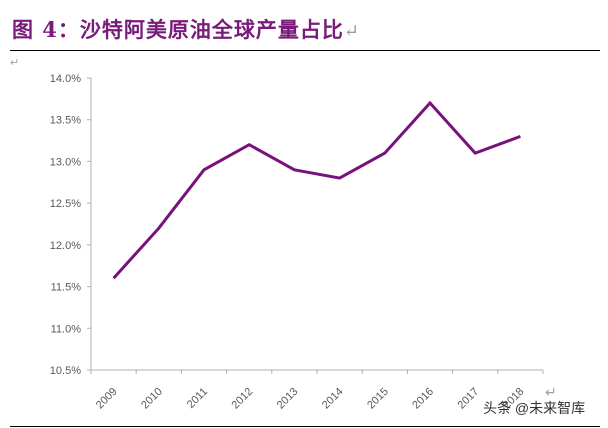  I want to click on top-rule, so click(305, 50).